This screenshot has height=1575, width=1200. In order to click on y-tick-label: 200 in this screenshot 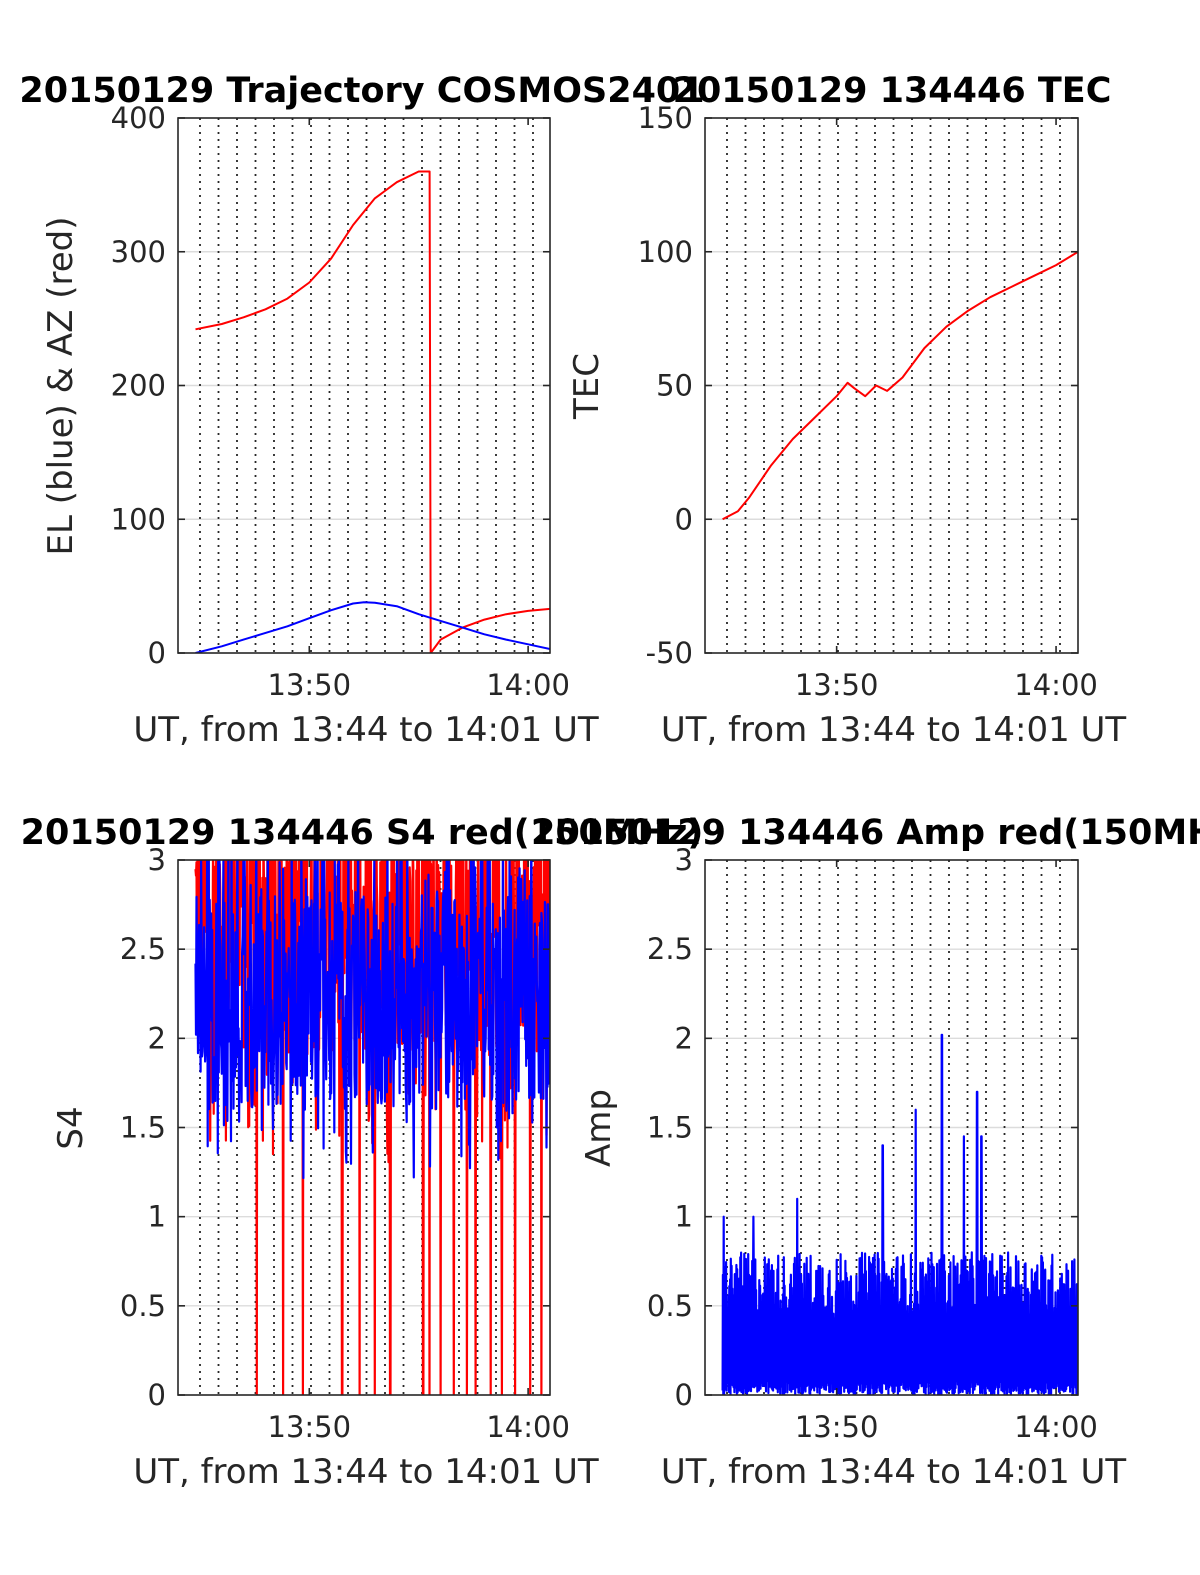, I will do `click(138, 386)`.